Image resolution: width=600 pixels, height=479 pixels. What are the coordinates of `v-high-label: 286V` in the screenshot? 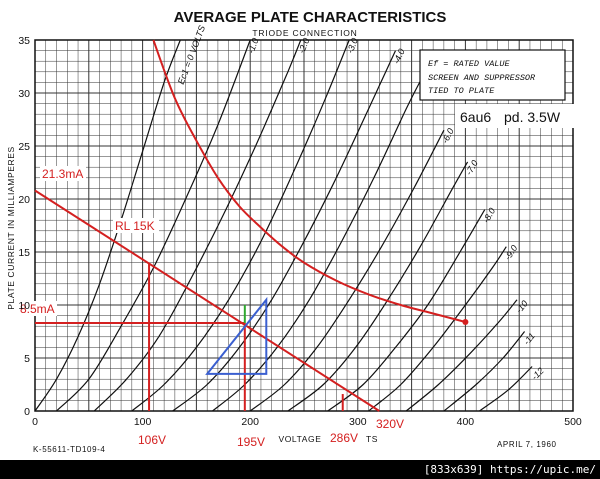 It's located at (344, 438).